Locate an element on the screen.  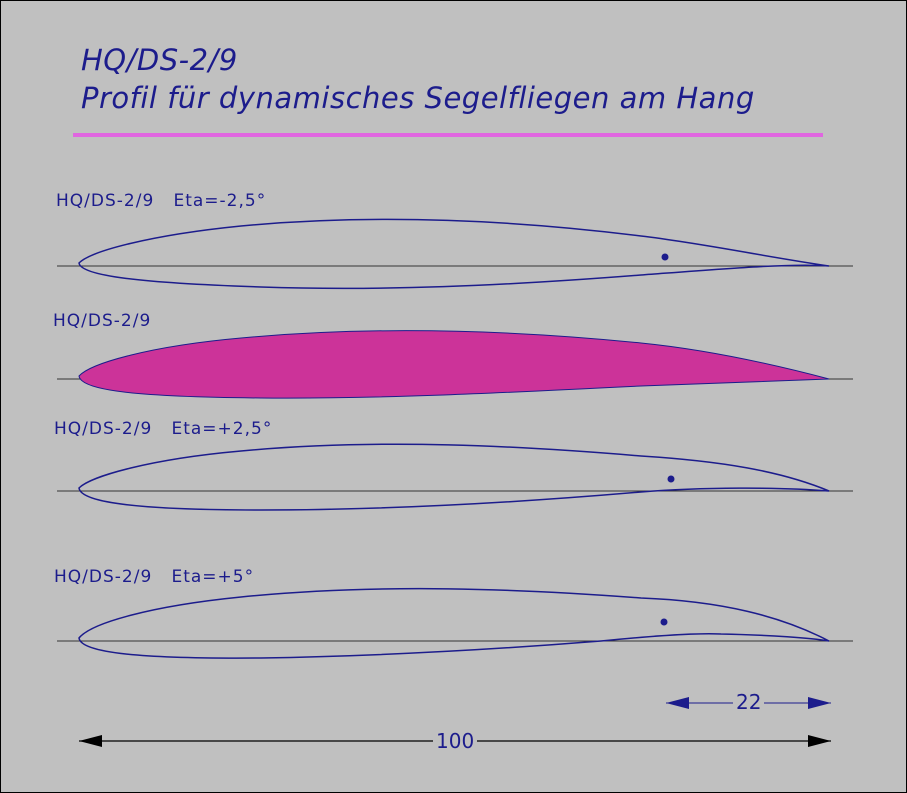
profile-label-2: HQ/DS-2/9 is located at coordinates (102, 321).